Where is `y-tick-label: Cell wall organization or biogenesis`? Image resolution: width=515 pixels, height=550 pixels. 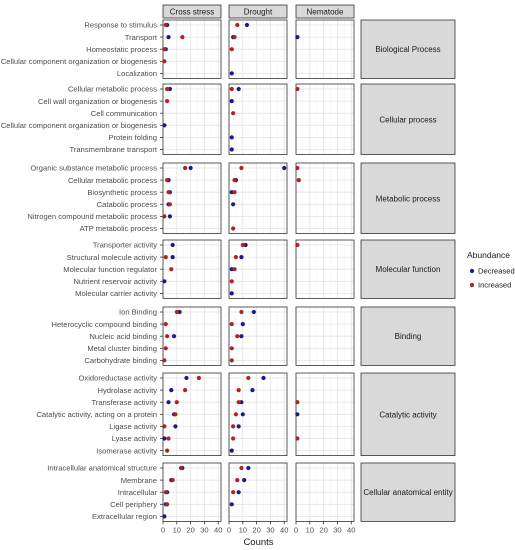
y-tick-label: Cell wall organization or biogenesis is located at coordinates (97, 101).